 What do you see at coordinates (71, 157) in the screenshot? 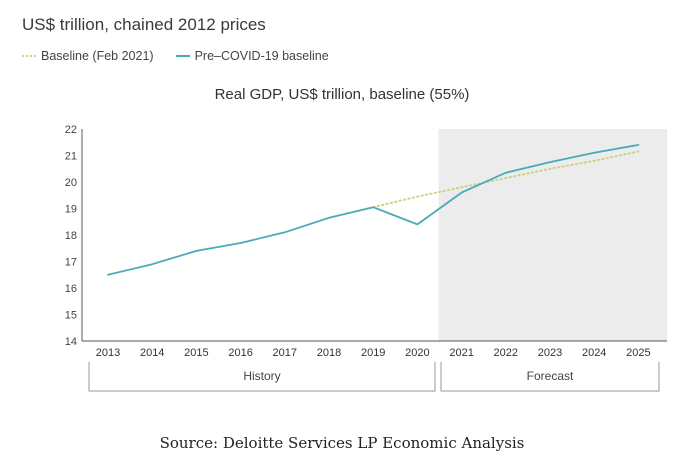
I see `y-tick-label-21: 21` at bounding box center [71, 157].